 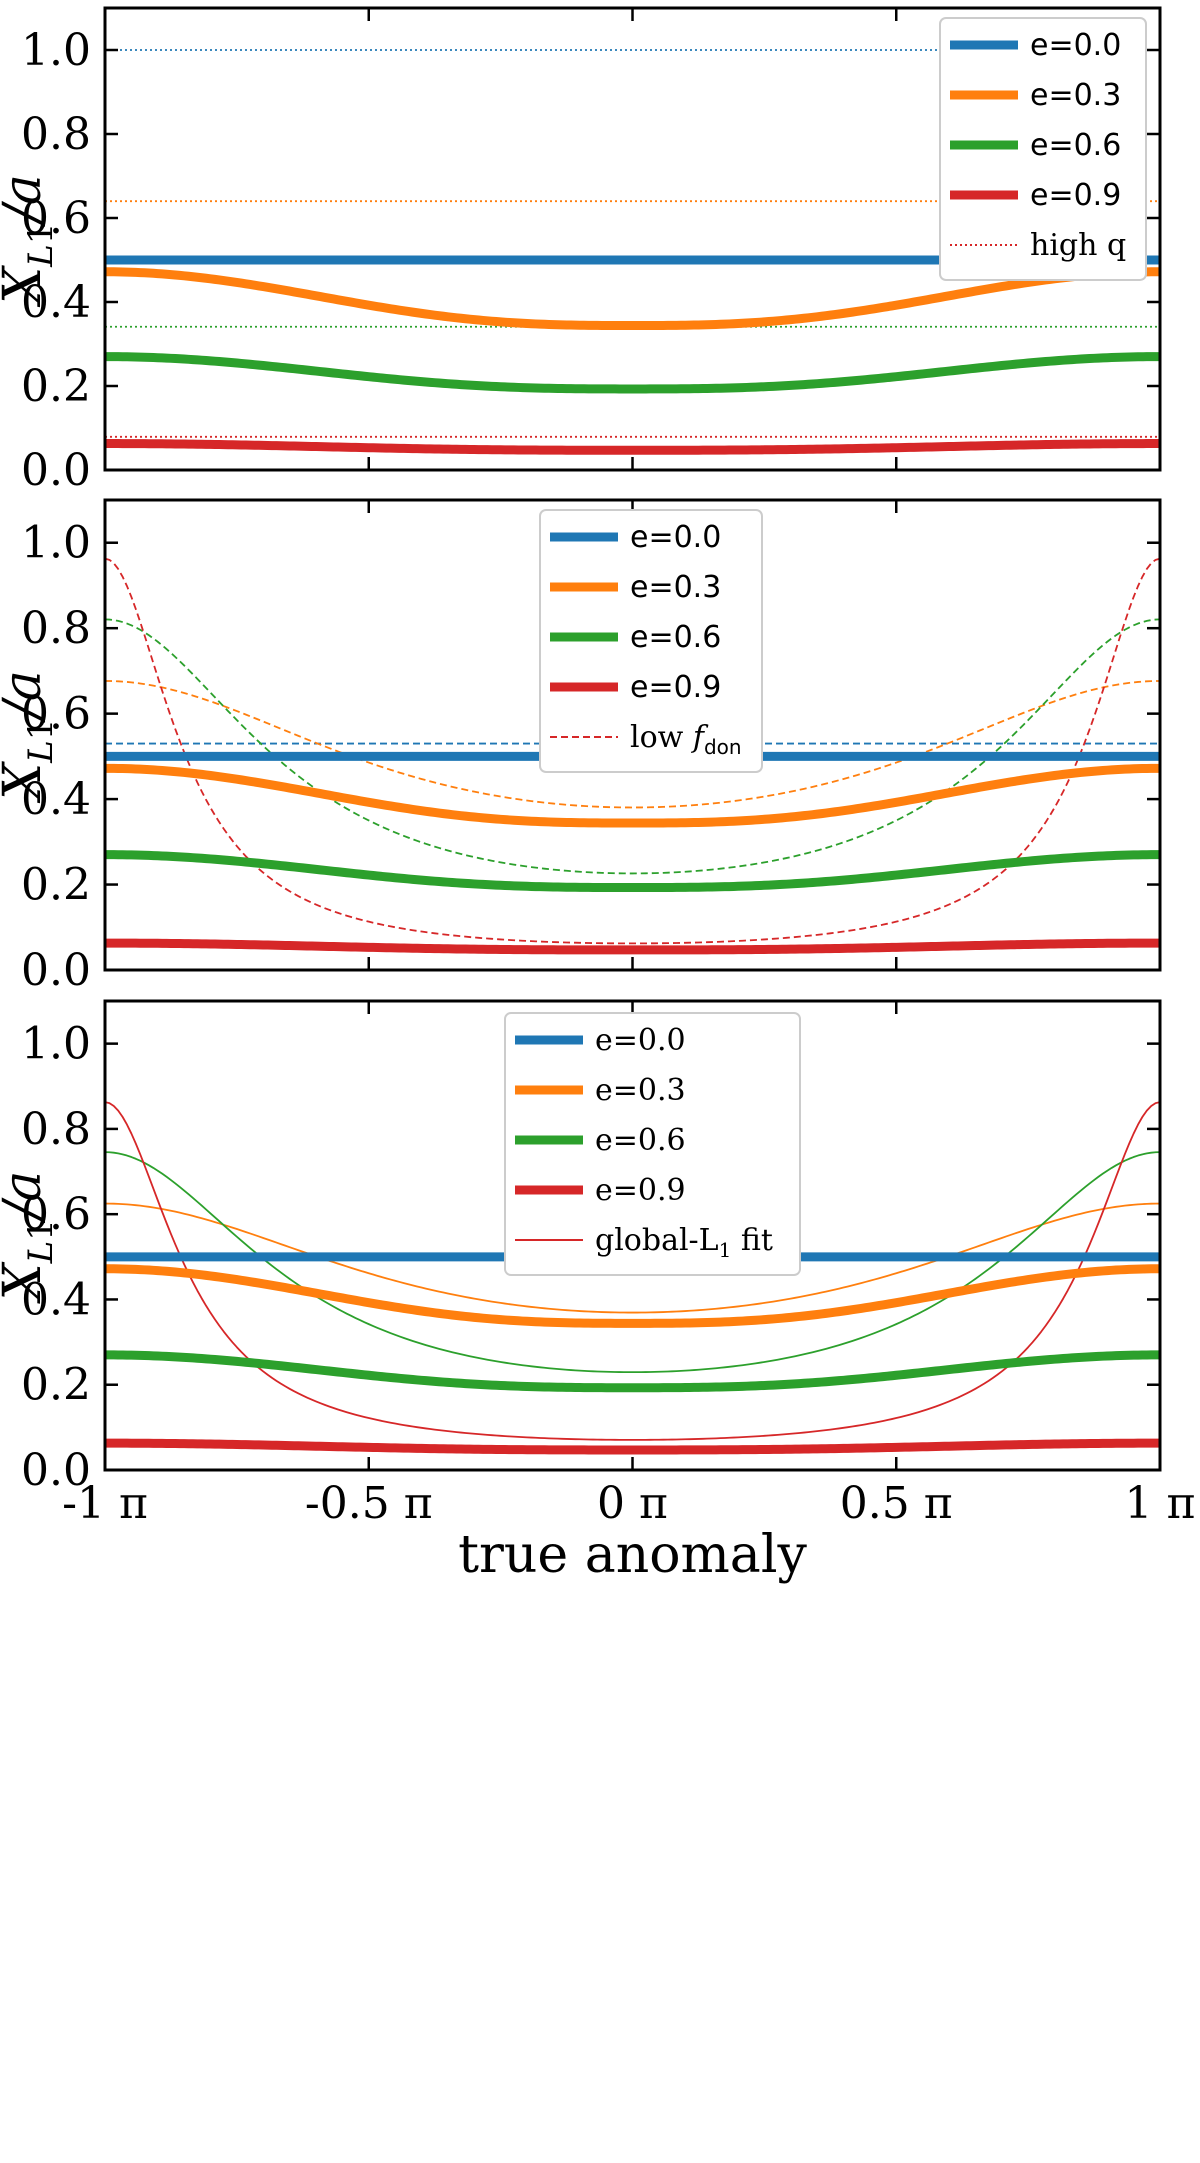 What do you see at coordinates (105, 1503) in the screenshot?
I see `x-tick-label: -1 π` at bounding box center [105, 1503].